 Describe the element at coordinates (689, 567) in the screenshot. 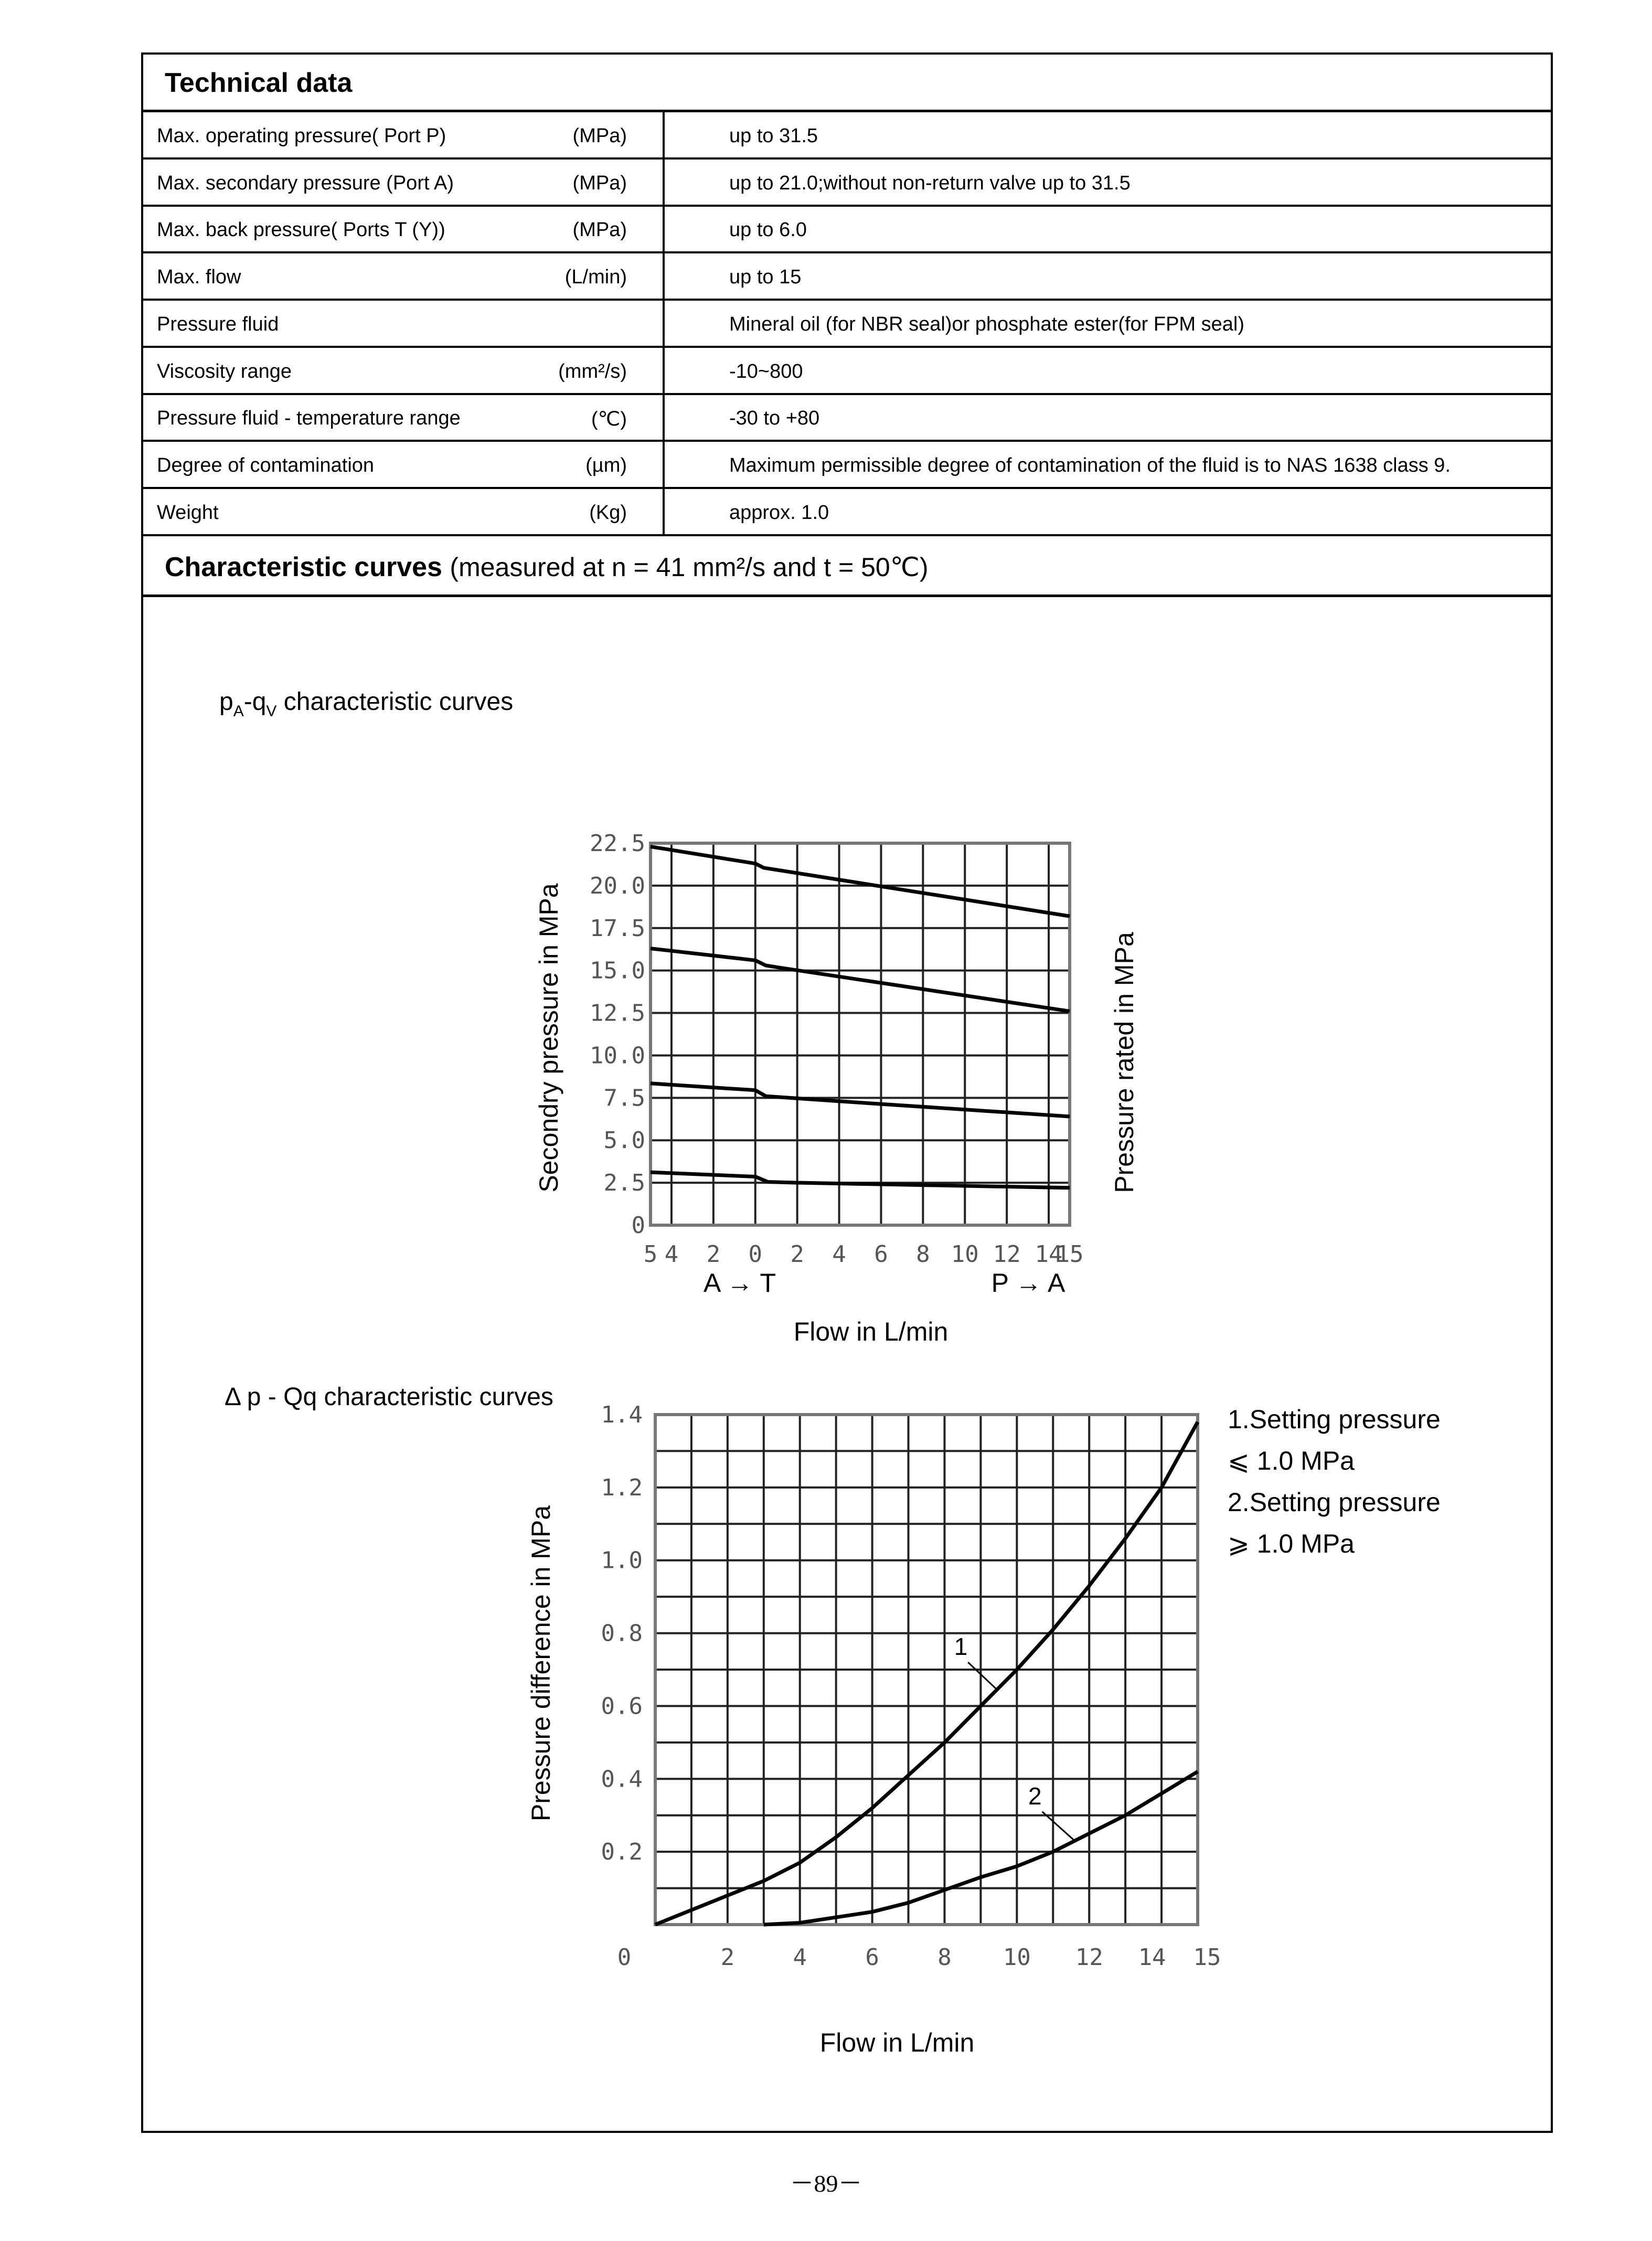

I see `measurement-condition: (measured at n = 41 mm²/s and t = 50℃)` at that location.